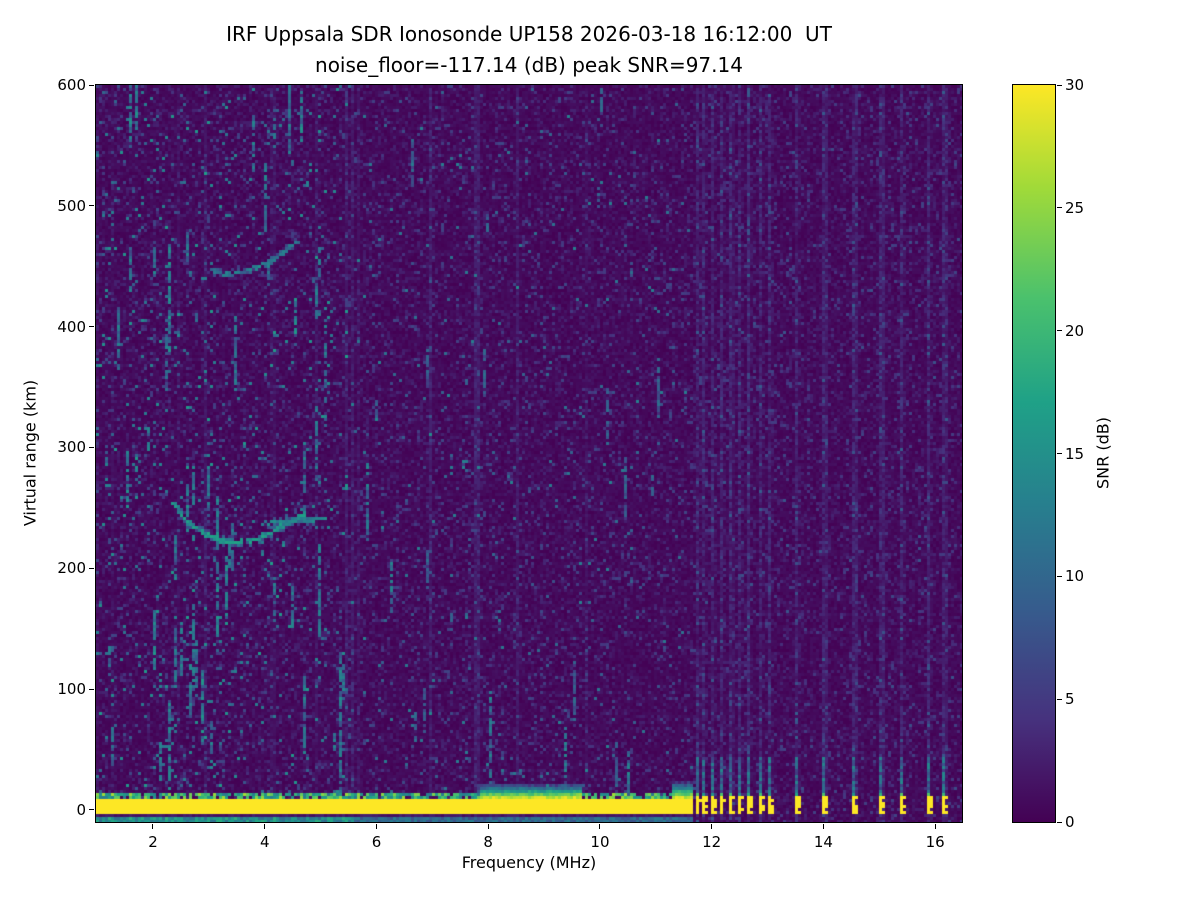 This screenshot has height=900, width=1200. I want to click on x-tick-label: 12, so click(712, 842).